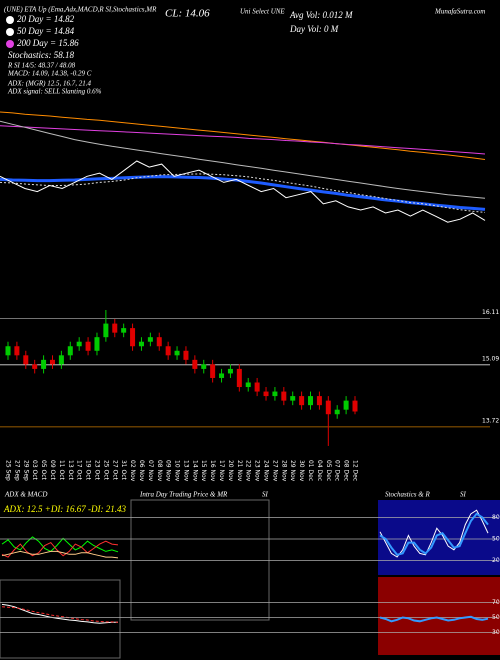 Image resolution: width=500 pixels, height=660 pixels. I want to click on x-tick-label: 23 Oct, so click(96, 470).